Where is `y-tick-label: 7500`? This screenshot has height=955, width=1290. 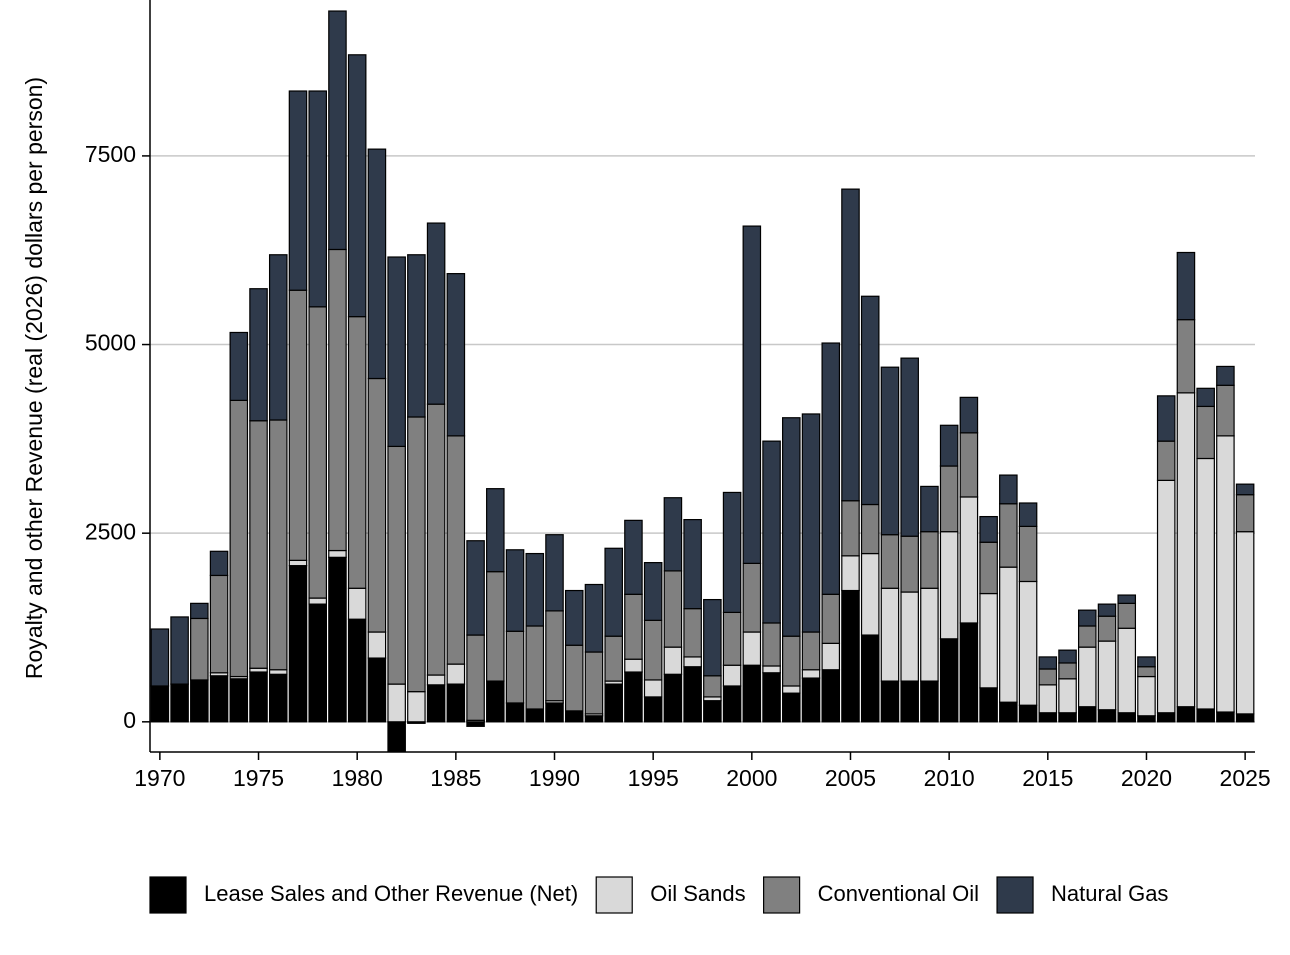 y-tick-label: 7500 is located at coordinates (110, 154).